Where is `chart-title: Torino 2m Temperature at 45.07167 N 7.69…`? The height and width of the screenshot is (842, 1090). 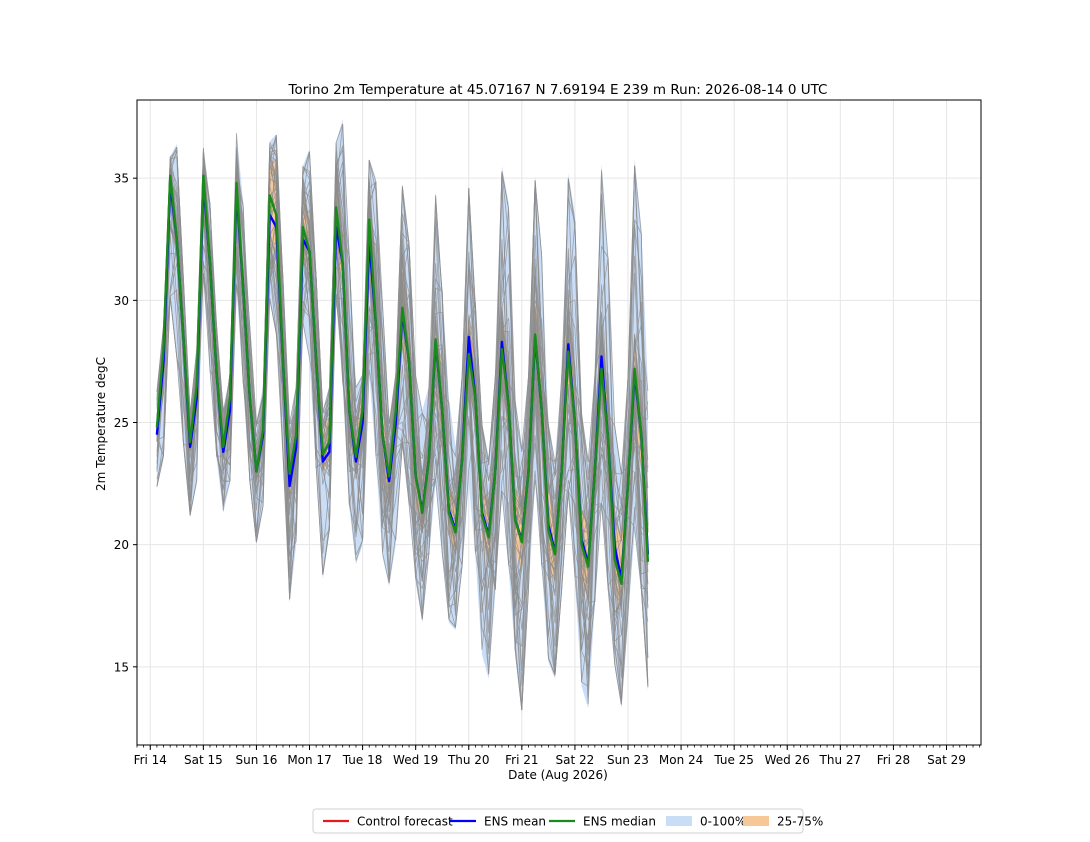 chart-title: Torino 2m Temperature at 45.07167 N 7.69… is located at coordinates (558, 90).